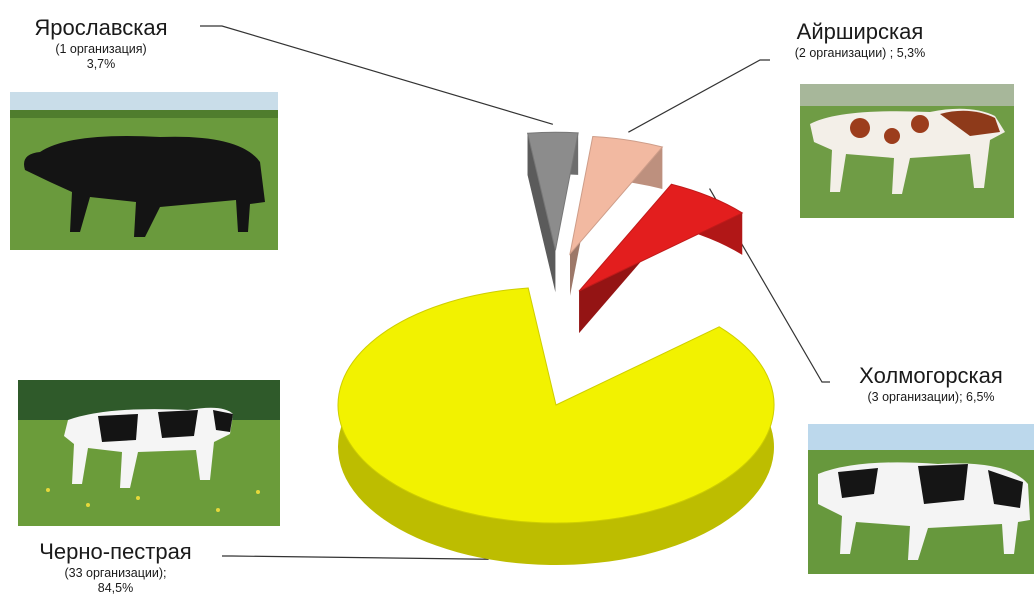 This screenshot has width=1036, height=603. What do you see at coordinates (101, 64) in the screenshot?
I see `label-percent: 3,7%` at bounding box center [101, 64].